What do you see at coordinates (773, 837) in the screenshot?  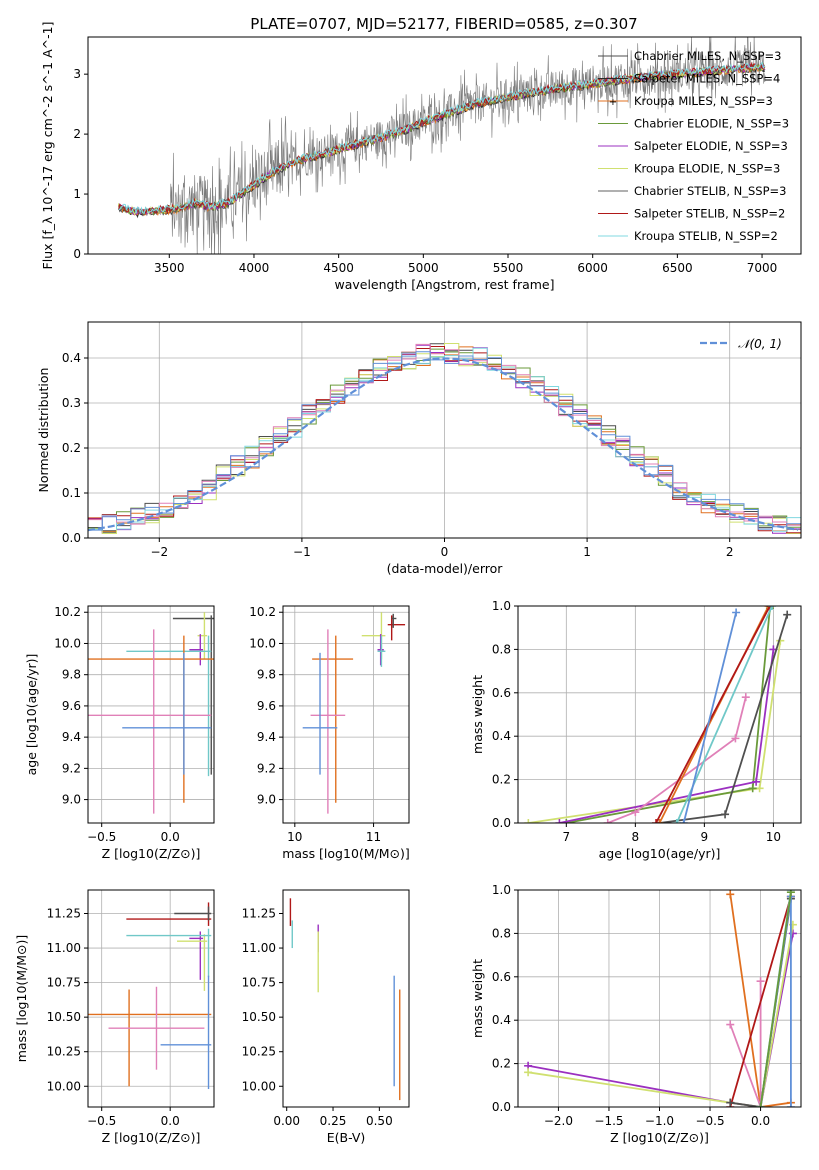 I see `massweight_vs_age-xtick-label: 10` at bounding box center [773, 837].